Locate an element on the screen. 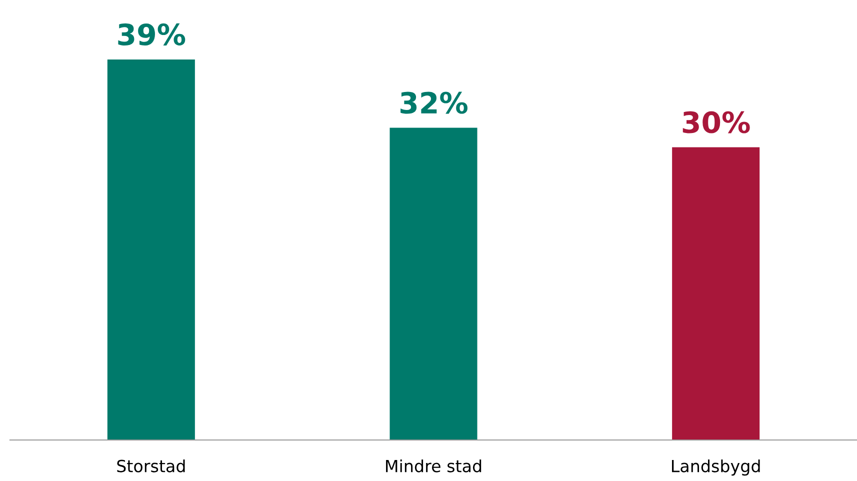 The image size is (857, 481). x-tick-label: Mindre stad is located at coordinates (434, 465).